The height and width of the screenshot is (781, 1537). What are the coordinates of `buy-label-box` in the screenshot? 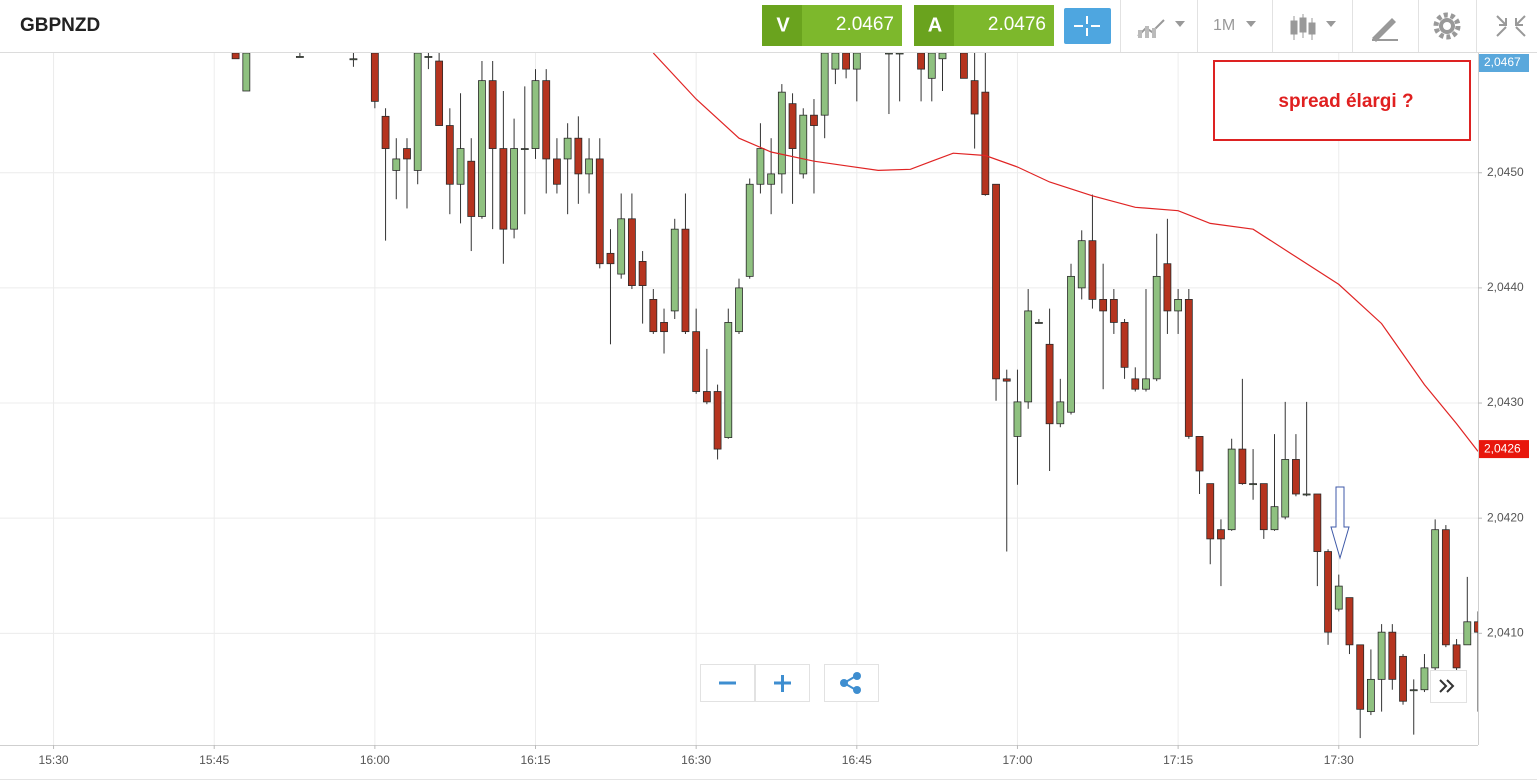 It's located at (934, 25).